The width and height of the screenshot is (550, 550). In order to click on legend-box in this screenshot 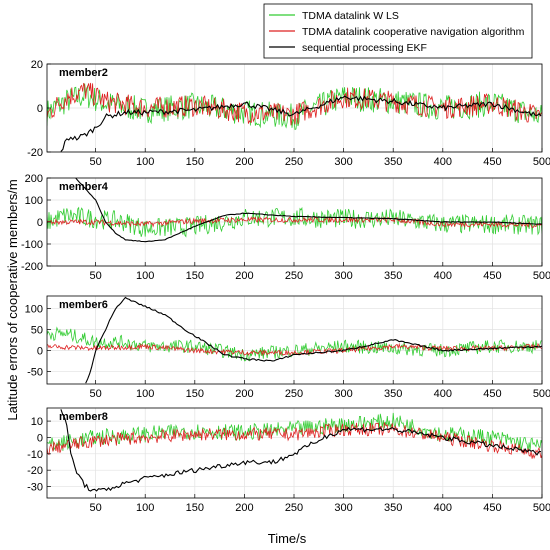, I will do `click(398, 31)`.